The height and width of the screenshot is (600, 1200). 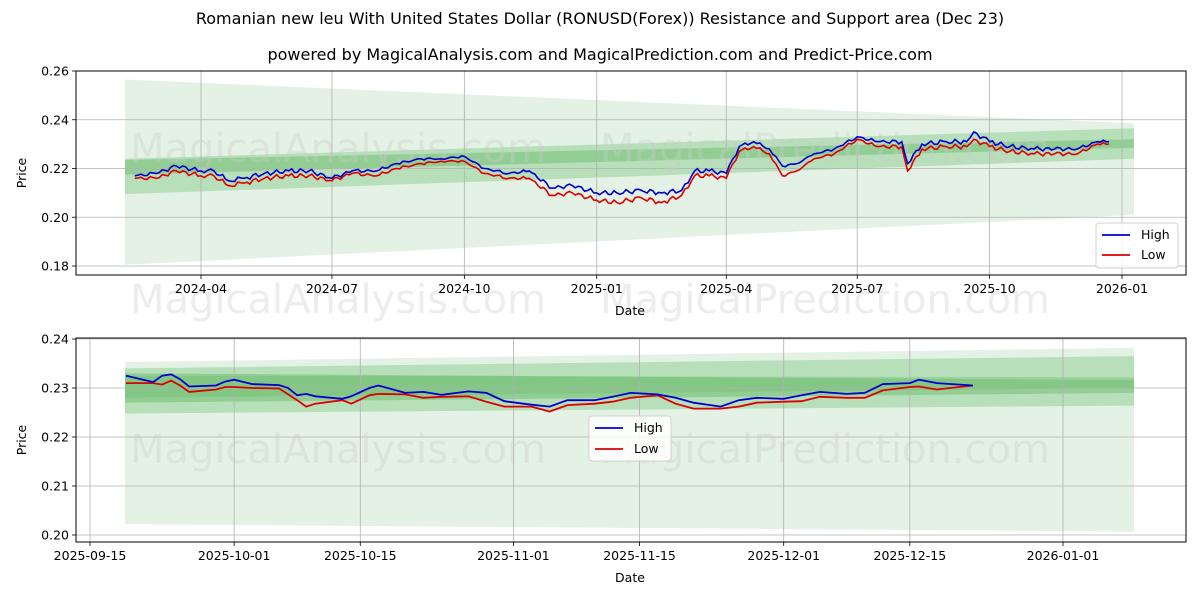 I want to click on bottom-chart-legend: High Low, so click(x=630, y=438).